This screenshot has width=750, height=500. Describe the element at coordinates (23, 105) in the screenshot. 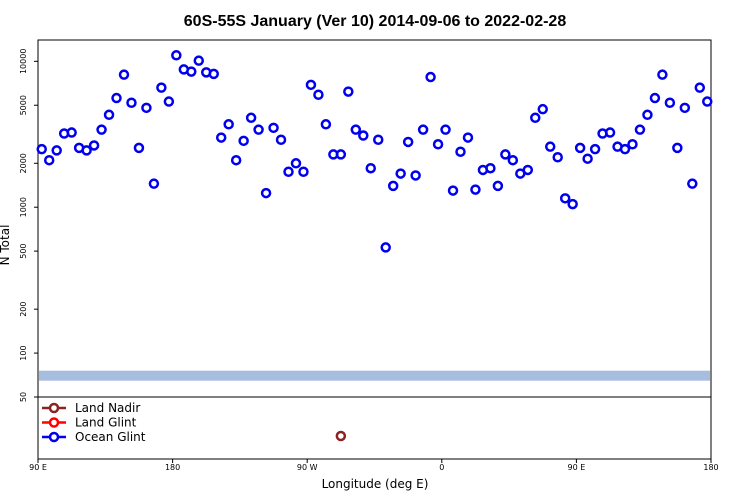

I see `y-tick-label: 5000` at that location.